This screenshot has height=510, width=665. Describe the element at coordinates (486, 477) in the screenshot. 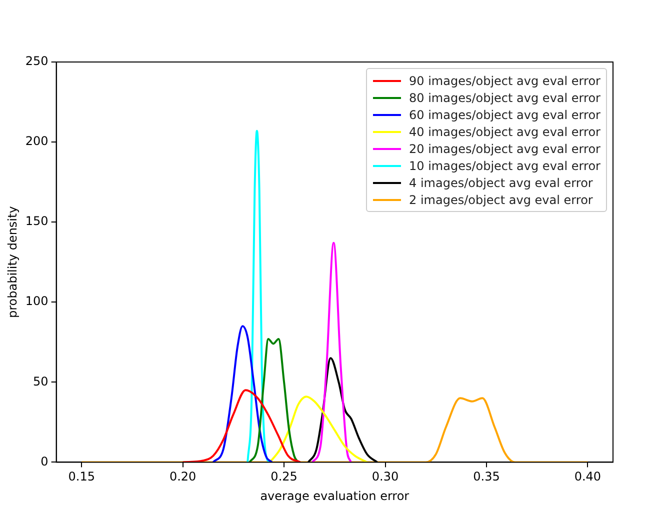

I see `x-tick-label: 0.35` at that location.